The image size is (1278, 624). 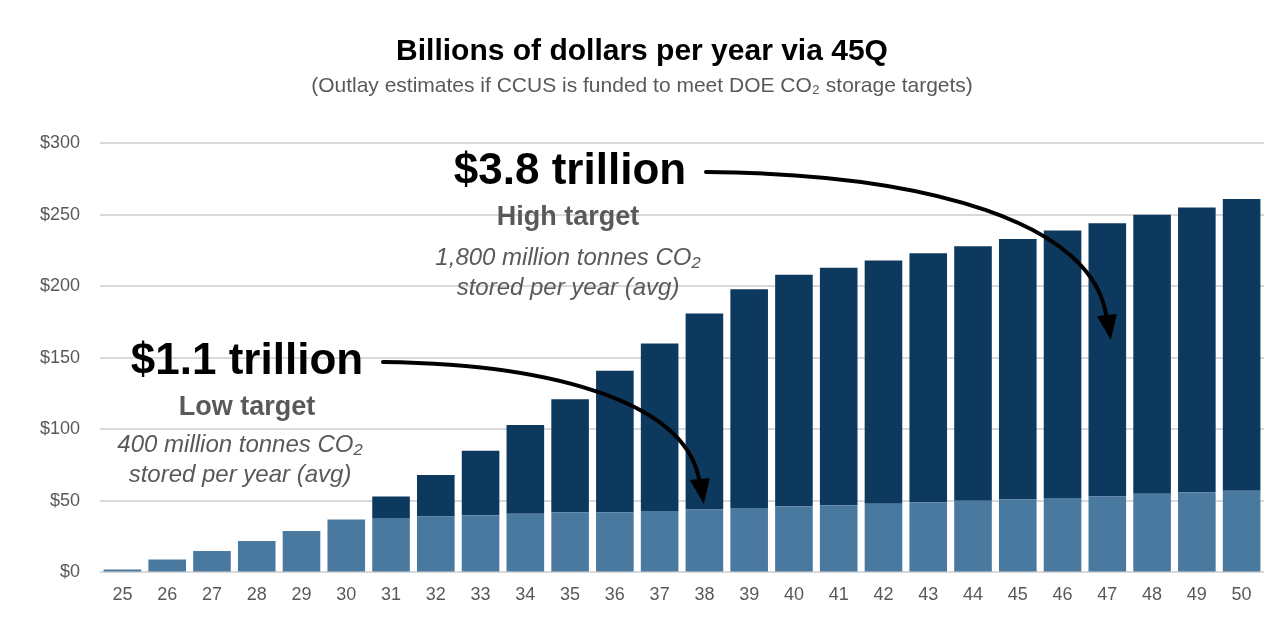 I want to click on x-tick-label: 30, so click(x=346, y=594).